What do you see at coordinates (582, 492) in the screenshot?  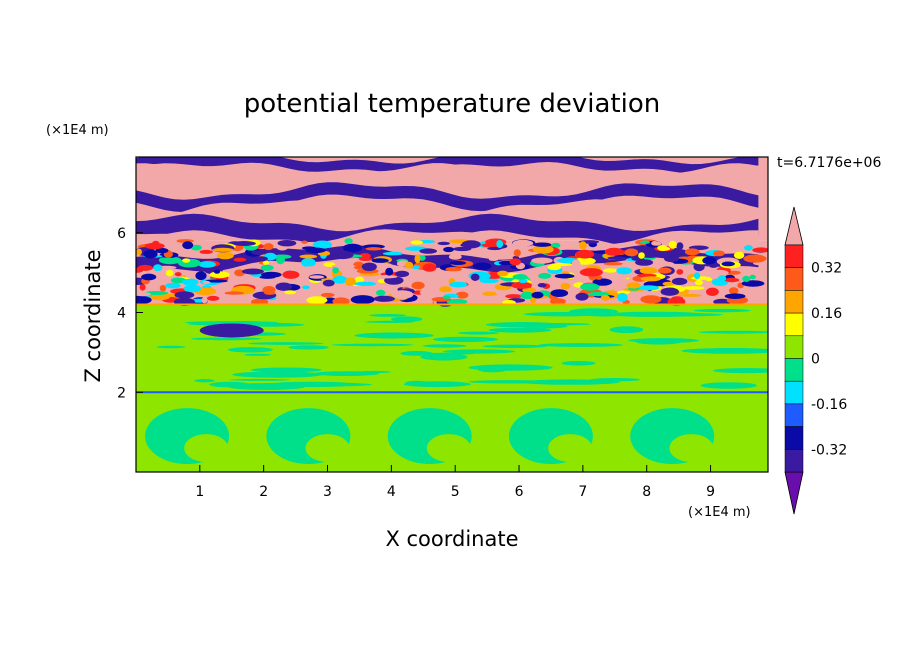 I see `x-tick-label: 7` at bounding box center [582, 492].